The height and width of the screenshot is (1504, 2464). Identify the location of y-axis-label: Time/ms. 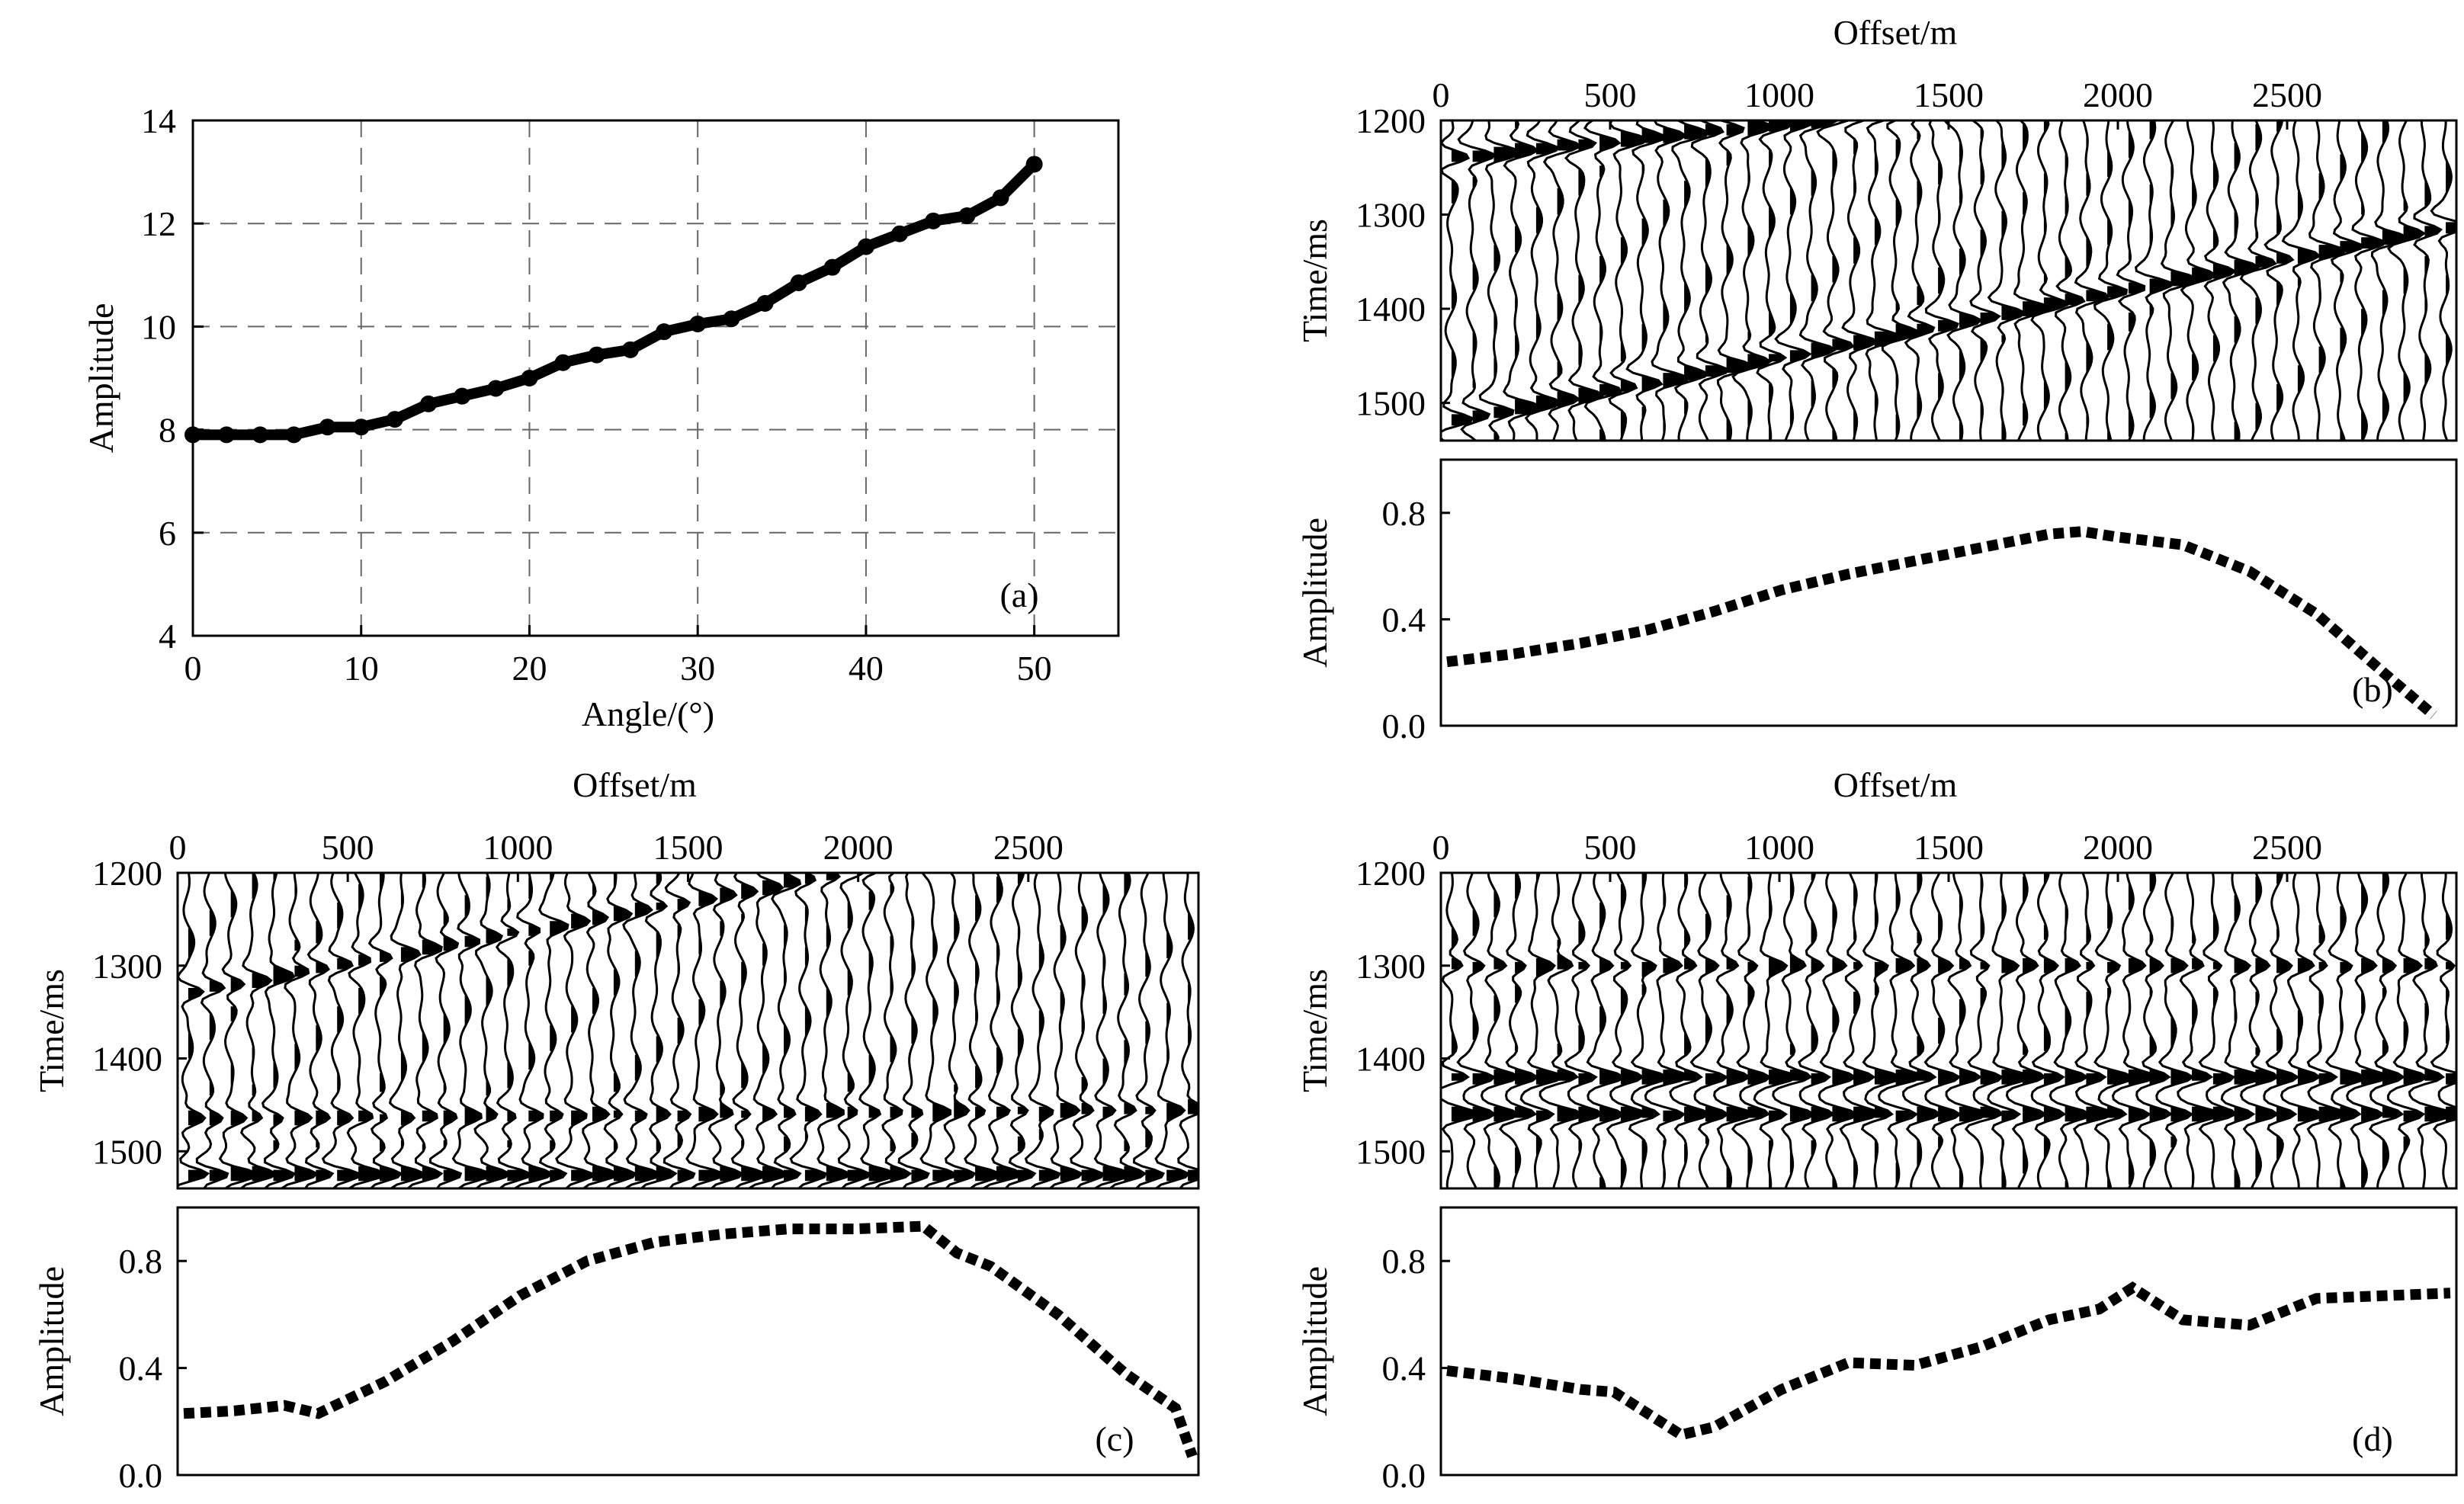
(1314, 280).